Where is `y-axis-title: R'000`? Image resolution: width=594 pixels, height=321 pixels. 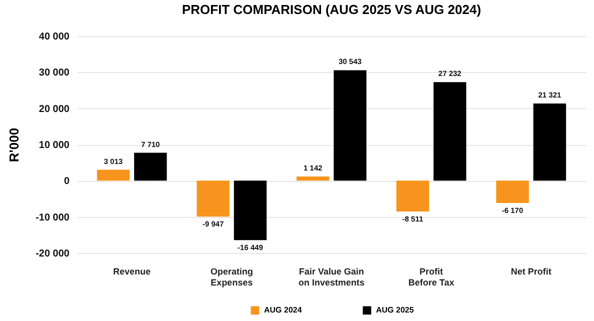
y-axis-title: R'000 is located at coordinates (14, 145).